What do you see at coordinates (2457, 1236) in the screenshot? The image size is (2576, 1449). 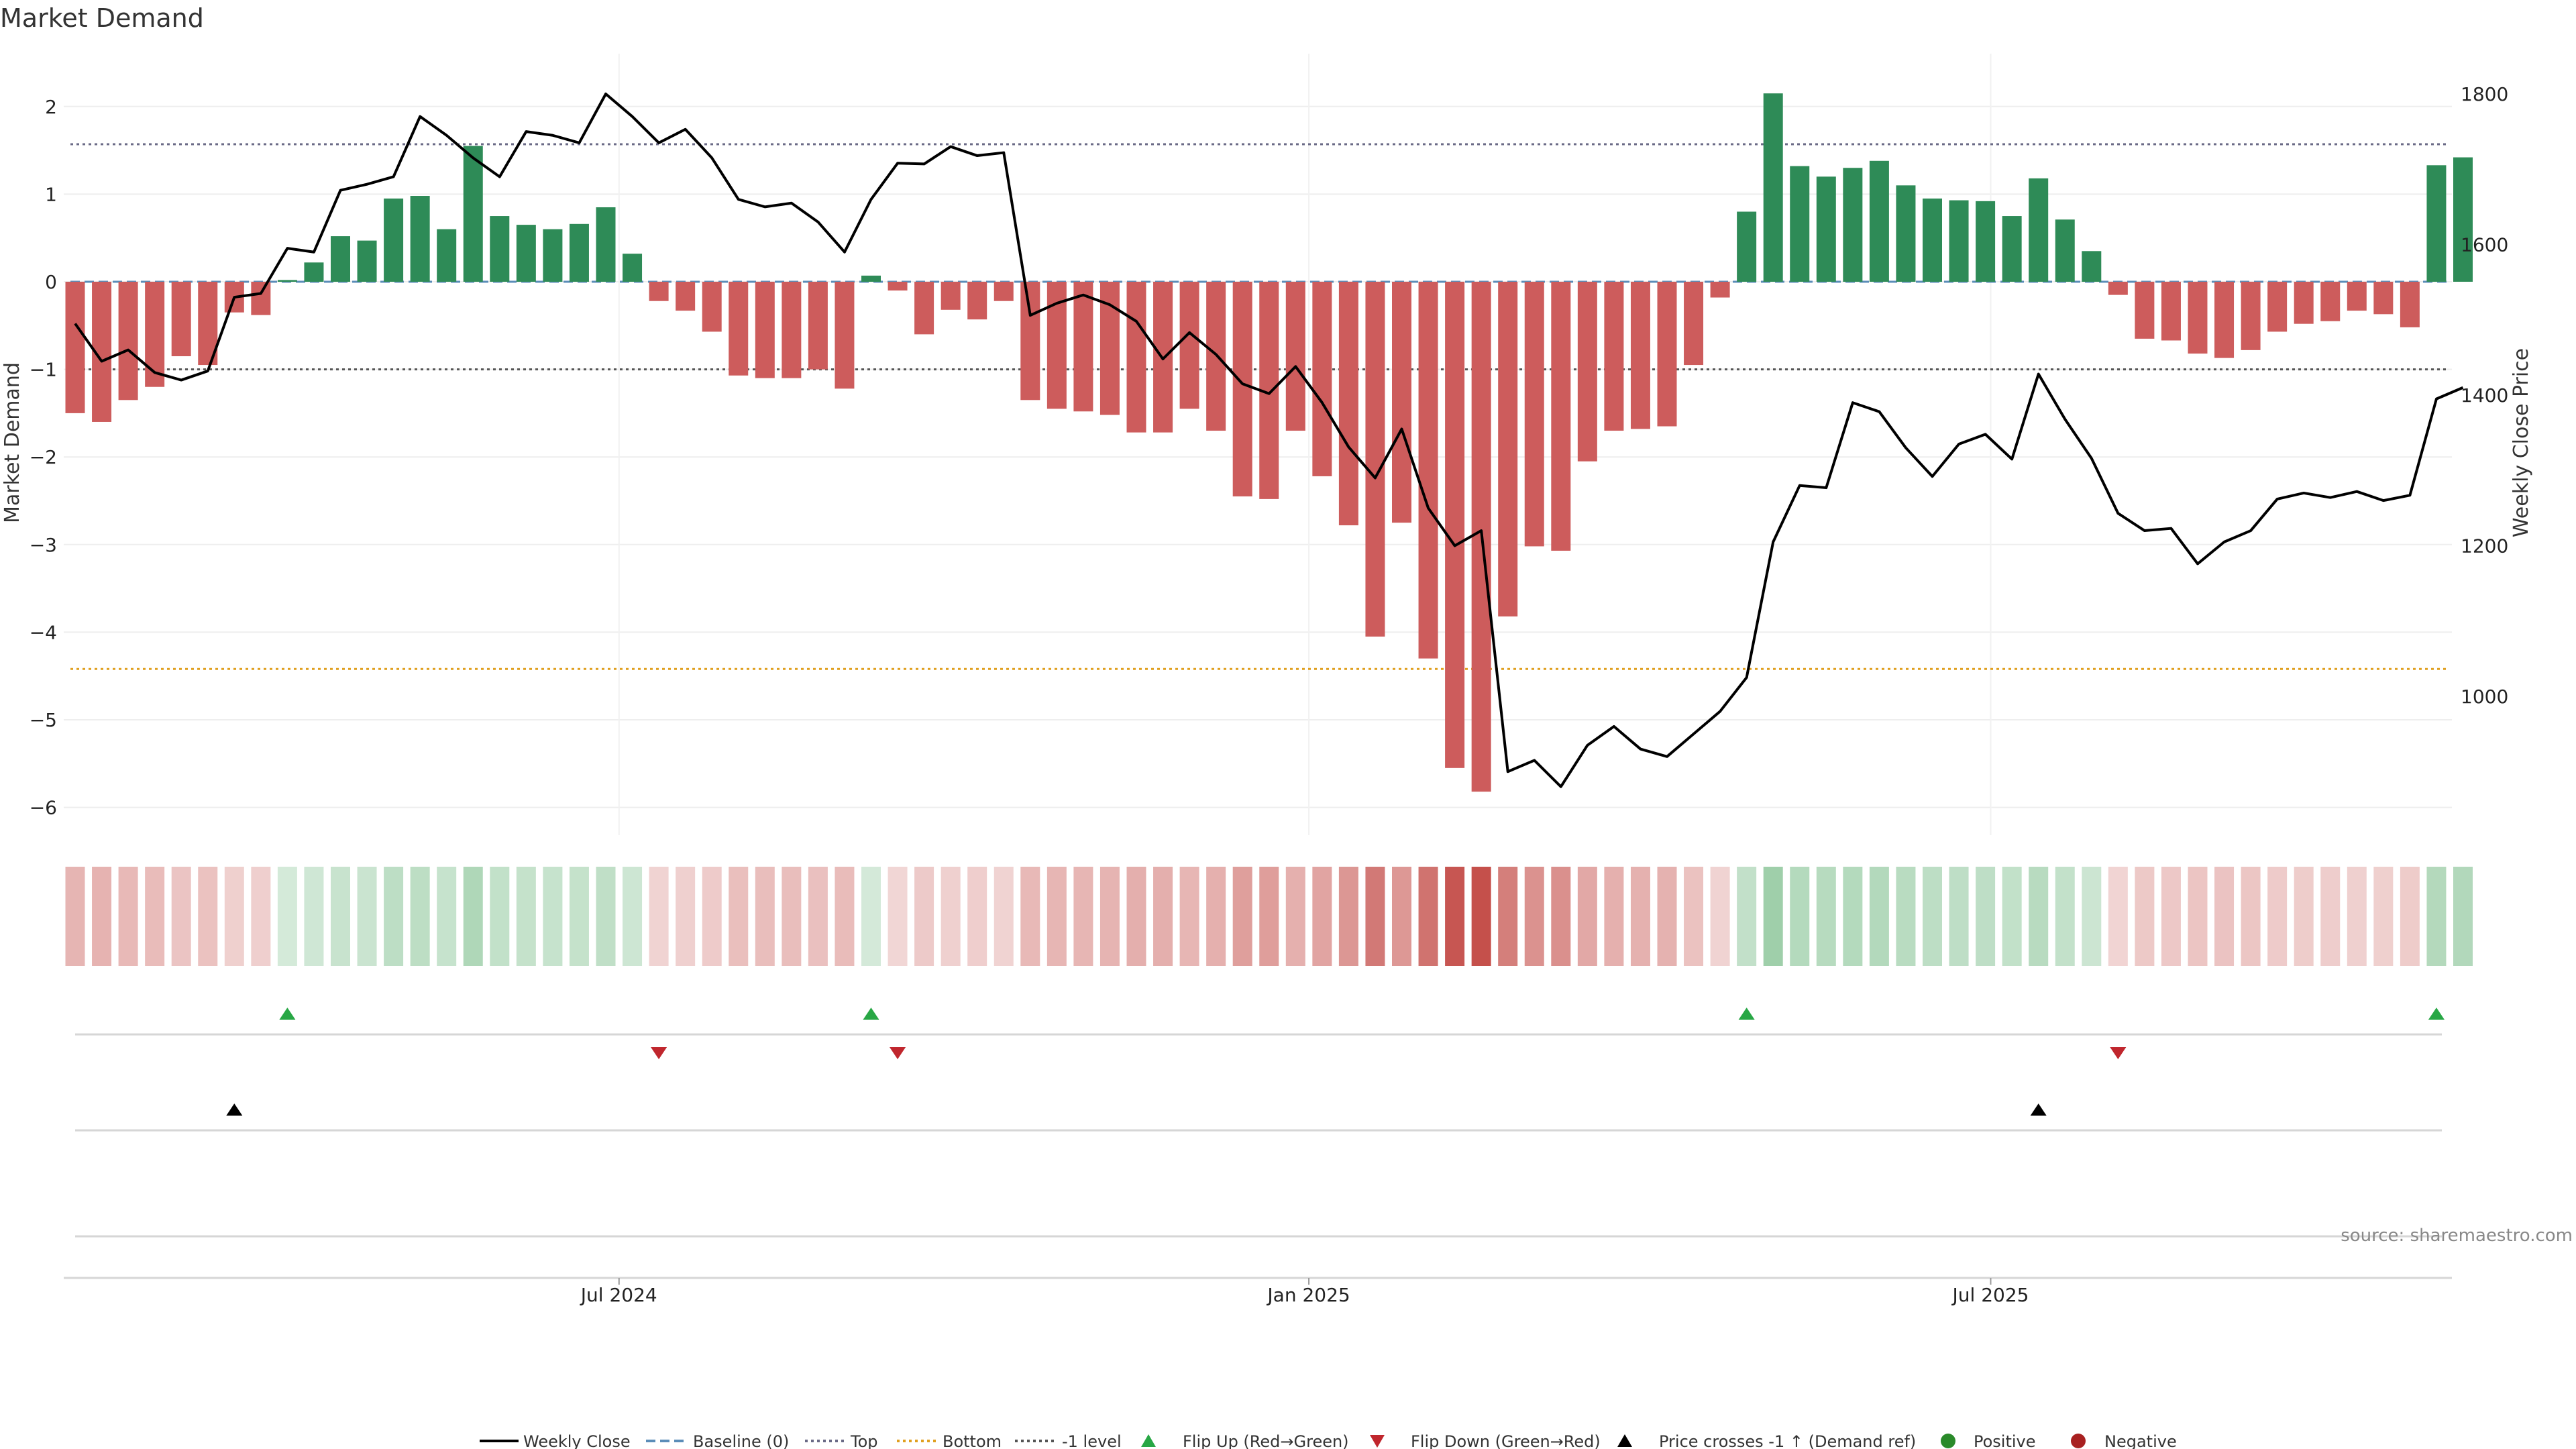 I see `source-note: source: sharemaestro.com` at bounding box center [2457, 1236].